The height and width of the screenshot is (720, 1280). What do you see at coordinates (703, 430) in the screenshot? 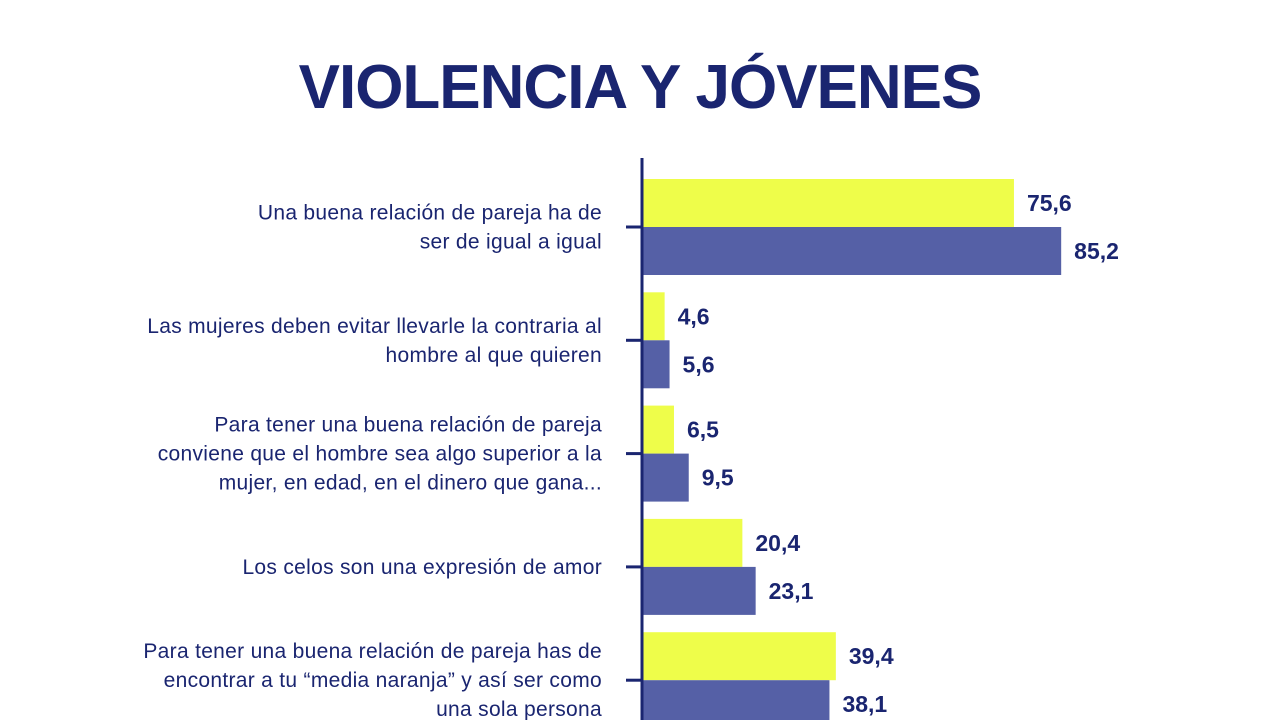
I see `data-label: 6,5` at bounding box center [703, 430].